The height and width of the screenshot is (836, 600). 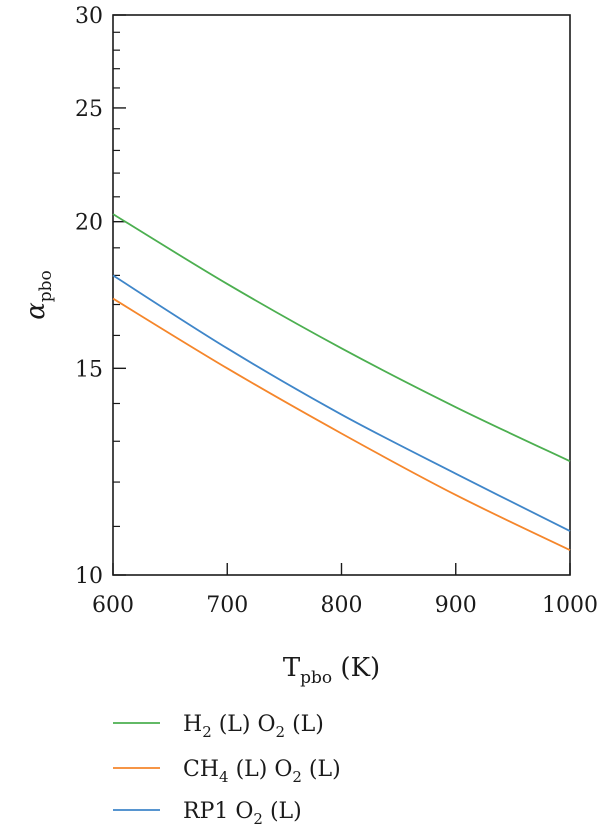 I want to click on y-tick-label-25: 25, so click(x=89, y=109).